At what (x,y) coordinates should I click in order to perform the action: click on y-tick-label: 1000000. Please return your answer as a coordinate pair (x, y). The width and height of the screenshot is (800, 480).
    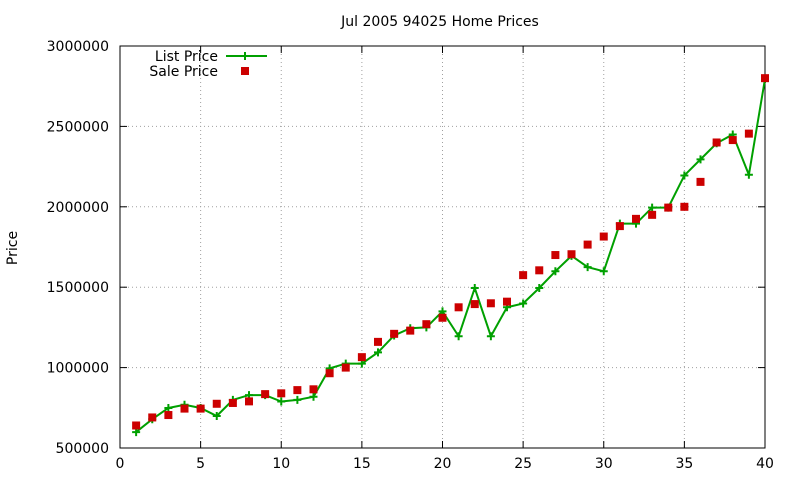
    Looking at the image, I should click on (78, 369).